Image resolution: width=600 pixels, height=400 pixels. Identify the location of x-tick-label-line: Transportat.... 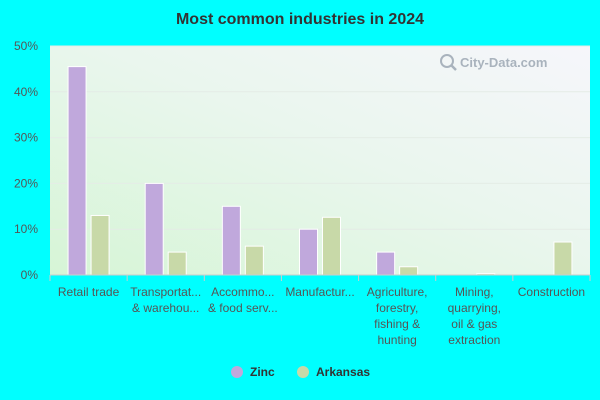
(165, 292).